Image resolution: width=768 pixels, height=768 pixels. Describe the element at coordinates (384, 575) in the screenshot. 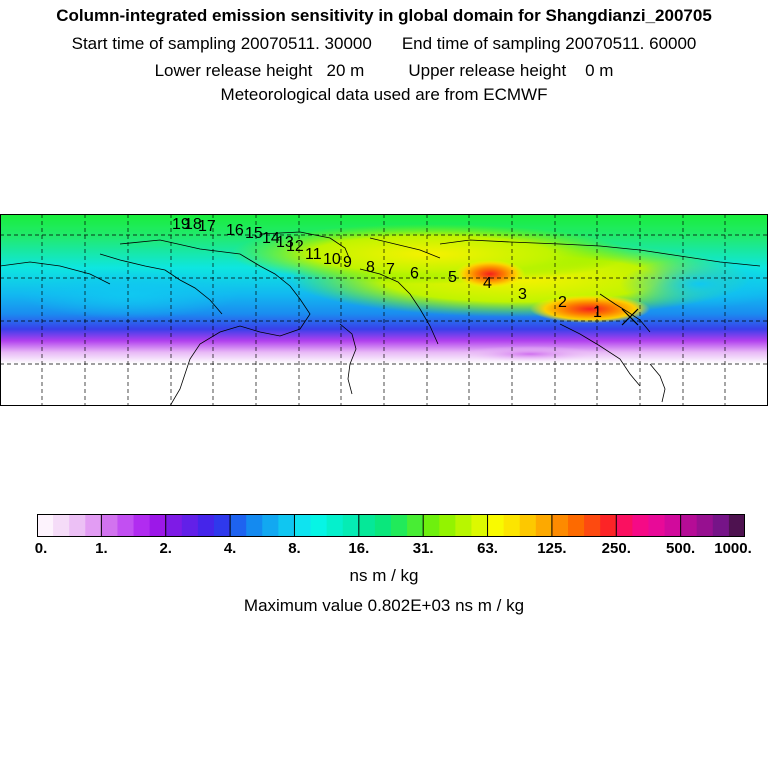

I see `colorbar-units: ns m / kg` at that location.